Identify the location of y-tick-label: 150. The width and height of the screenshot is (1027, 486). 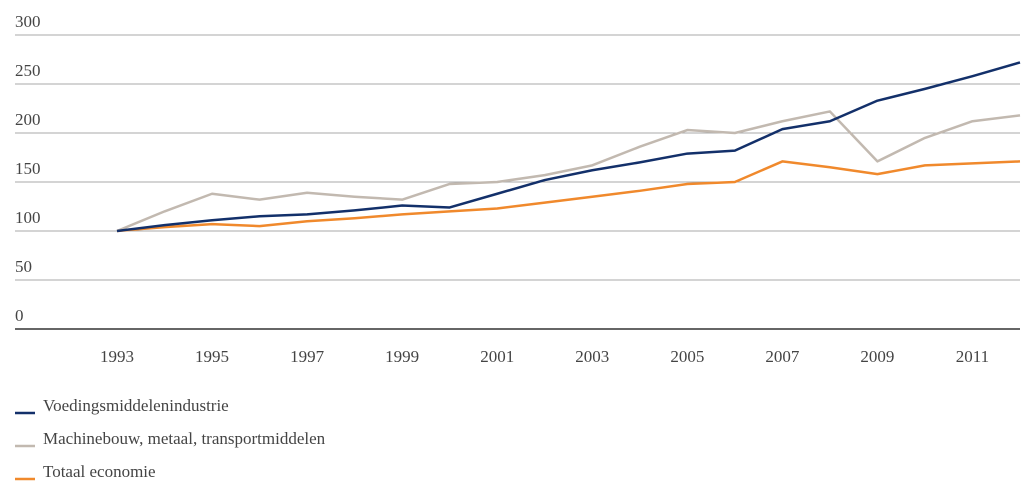
(28, 168).